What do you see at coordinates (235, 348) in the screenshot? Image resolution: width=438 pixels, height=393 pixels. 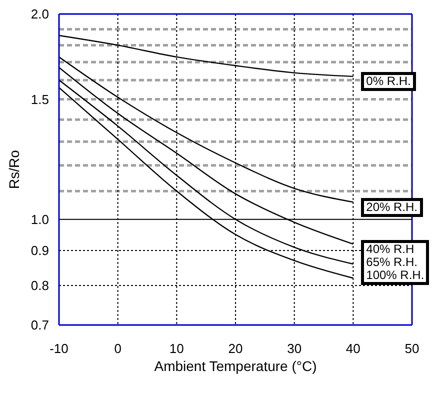 I see `x-tick-label: 20` at bounding box center [235, 348].